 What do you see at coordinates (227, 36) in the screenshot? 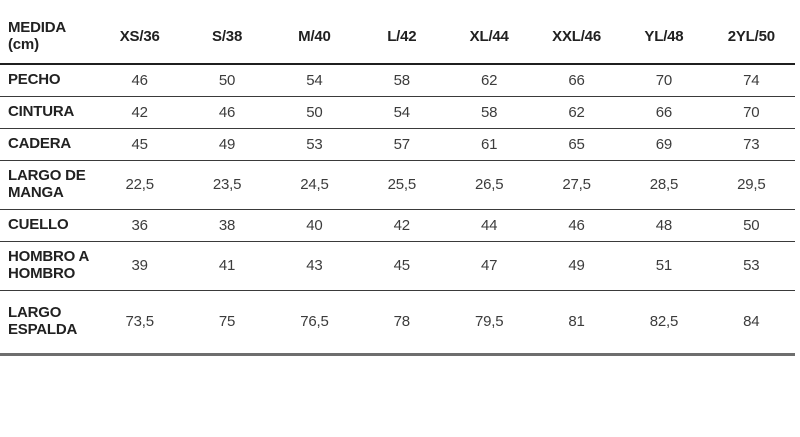
I see `column-header-s38: S/38` at bounding box center [227, 36].